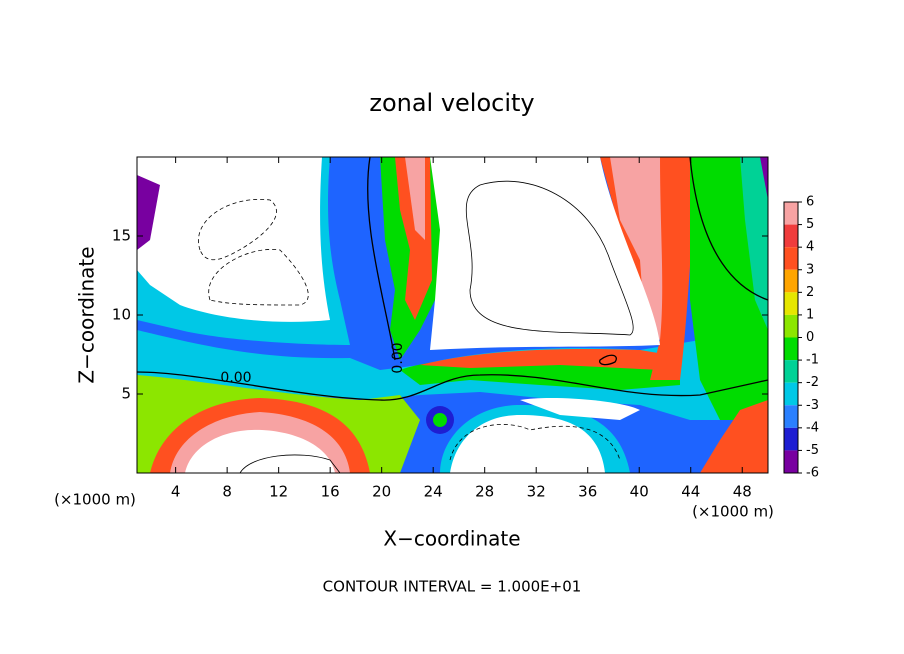 The height and width of the screenshot is (654, 904). What do you see at coordinates (484, 492) in the screenshot?
I see `x-tick-label: 28` at bounding box center [484, 492].